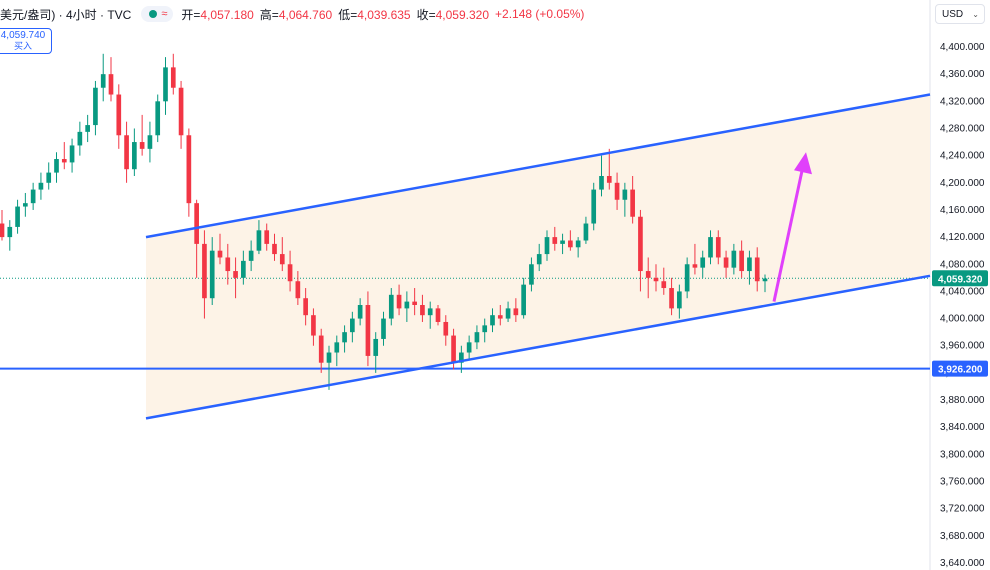 The image size is (990, 570). I want to click on currency-selector: USD ⌄, so click(960, 14).